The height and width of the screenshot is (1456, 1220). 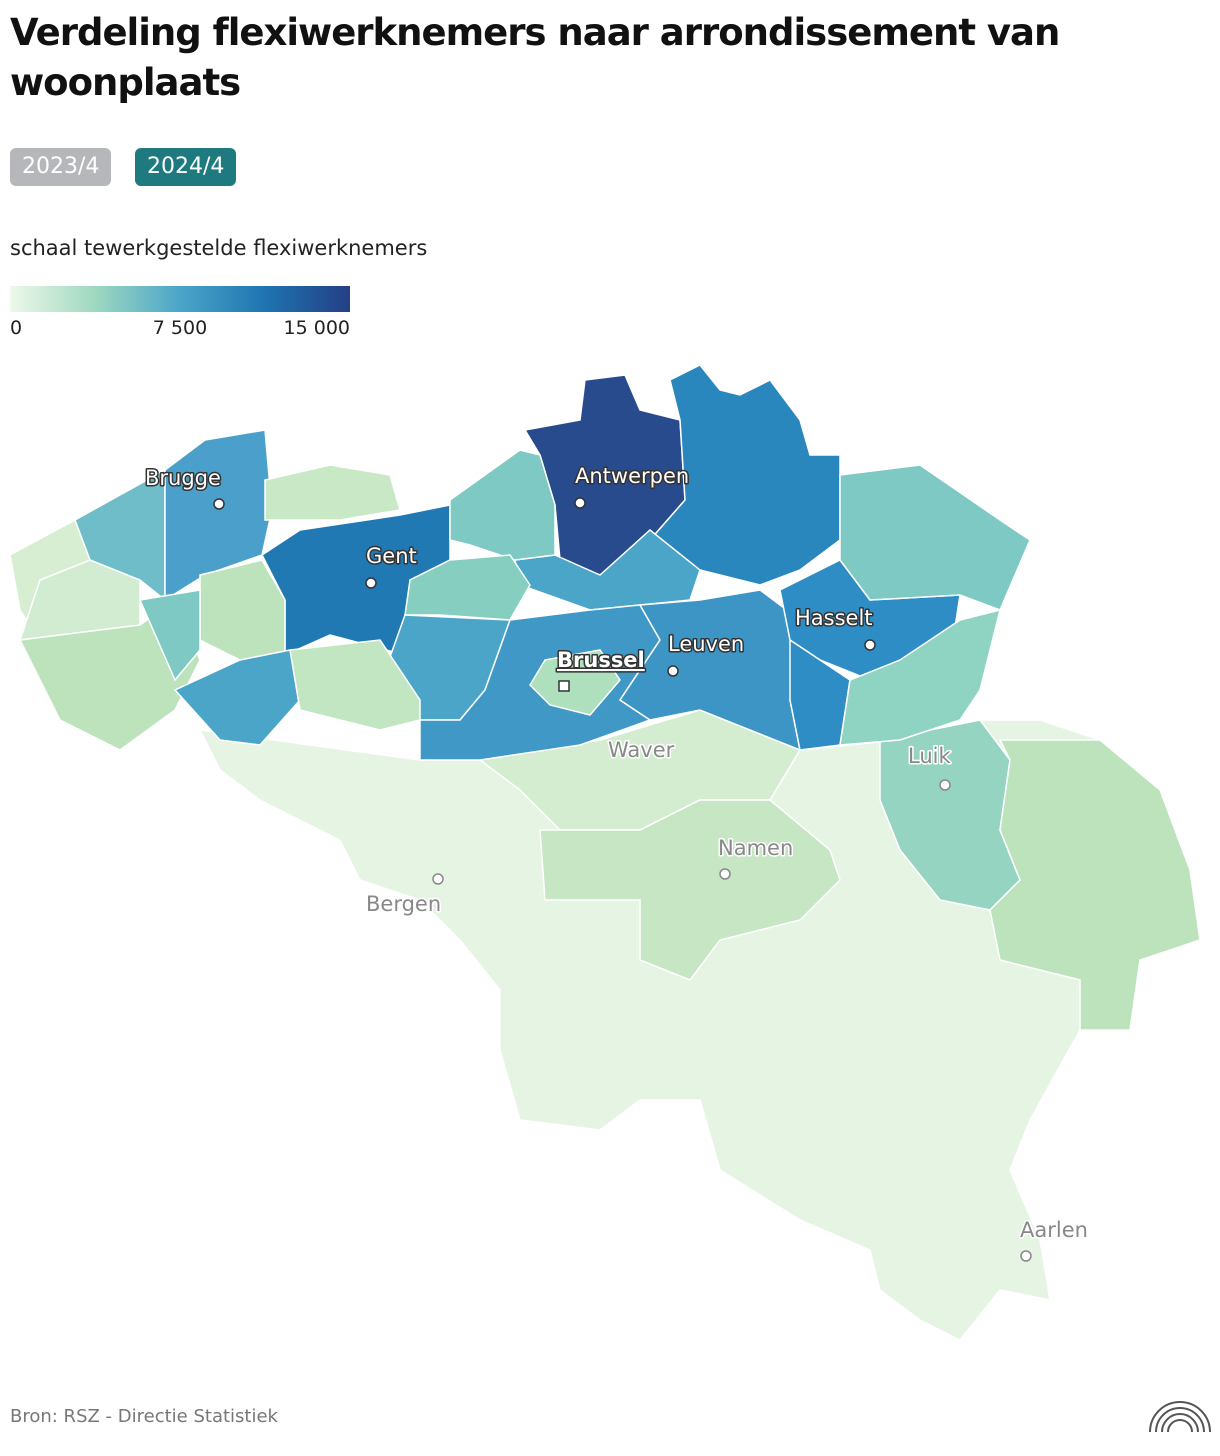 What do you see at coordinates (317, 328) in the screenshot?
I see `legend-tick-label: 15 000` at bounding box center [317, 328].